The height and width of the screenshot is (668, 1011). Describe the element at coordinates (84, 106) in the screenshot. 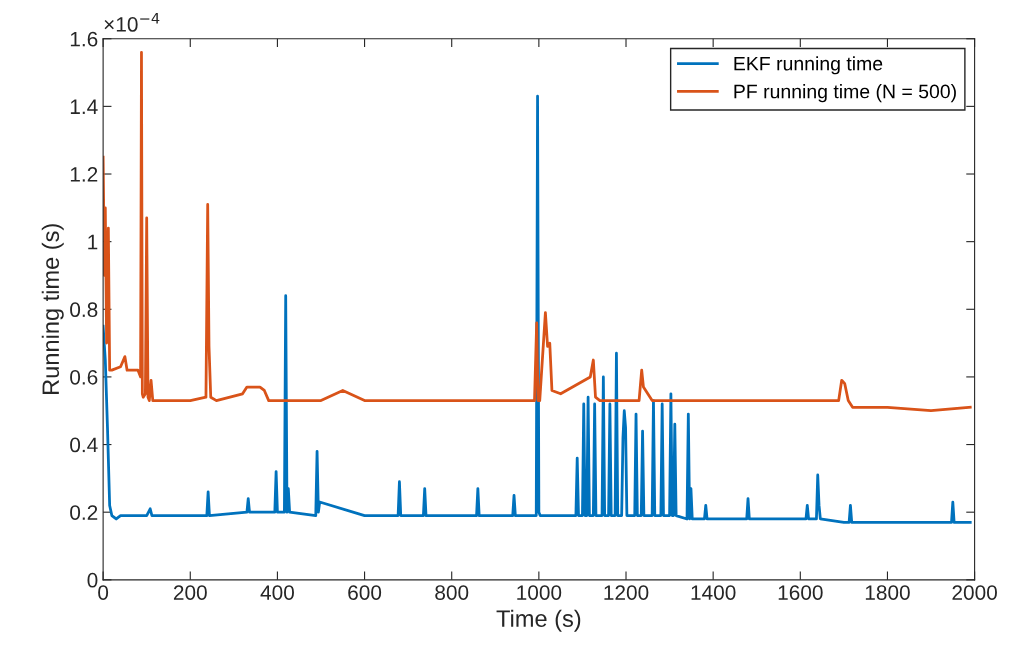

I see `y-tick-label: 1.4` at that location.